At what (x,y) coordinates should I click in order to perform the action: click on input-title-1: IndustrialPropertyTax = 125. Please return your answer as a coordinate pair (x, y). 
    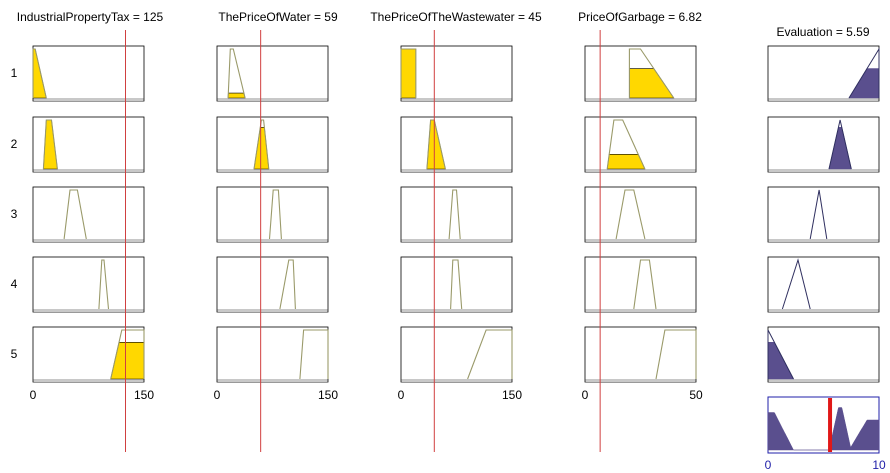
    Looking at the image, I should click on (90, 17).